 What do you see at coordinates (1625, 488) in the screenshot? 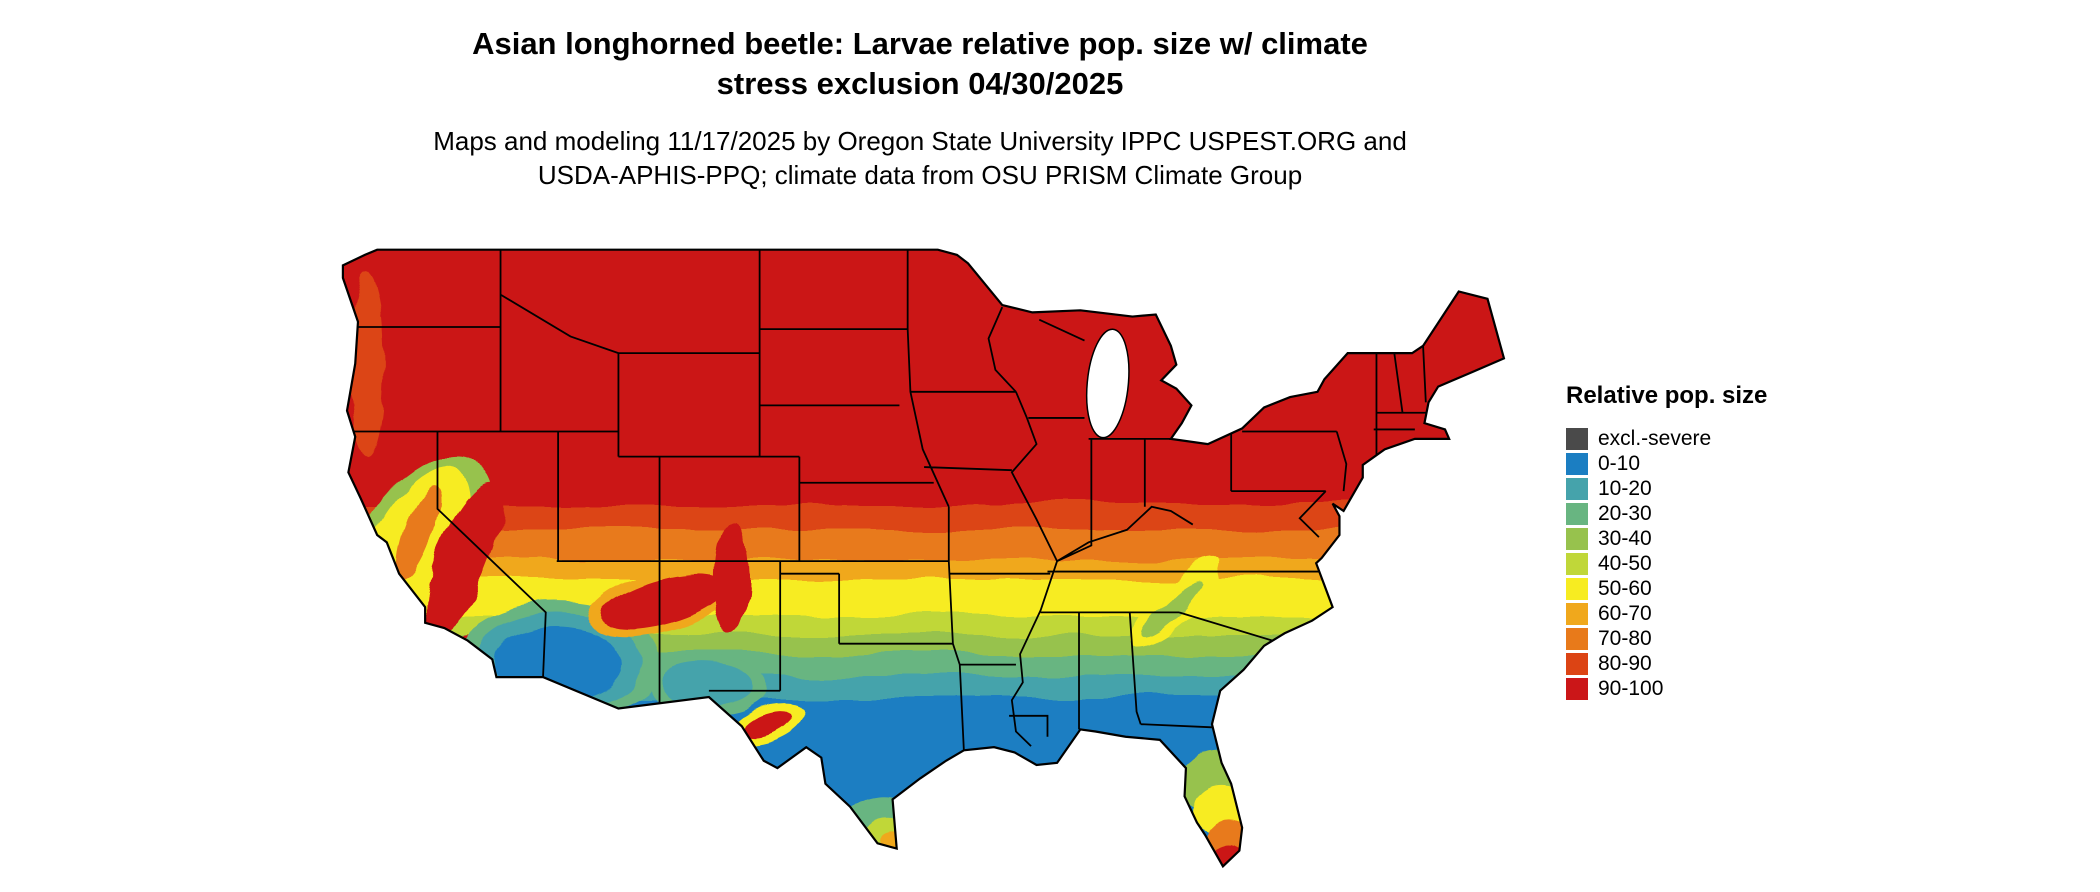
I see `legend-label: 10-20` at bounding box center [1625, 488].